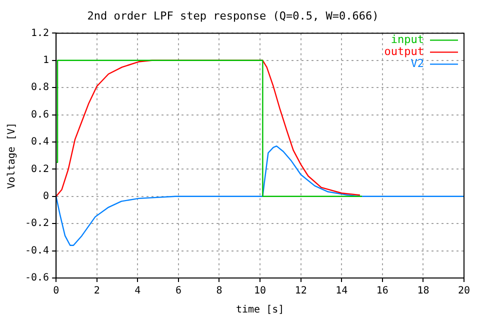  I want to click on x-tick-label: 2, so click(97, 291).